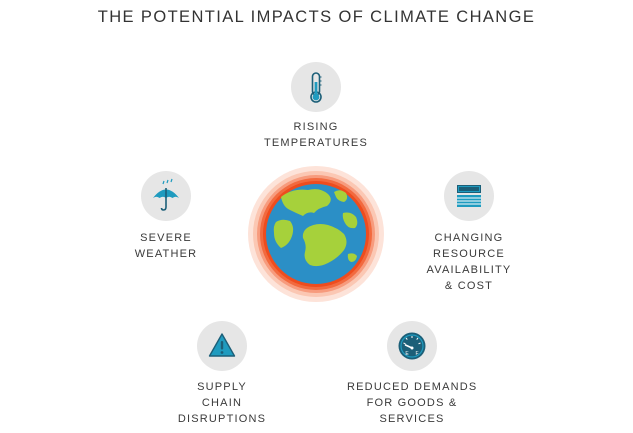 The image size is (633, 433). Describe the element at coordinates (166, 238) in the screenshot. I see `severe-weather-line-1: SEVERE` at that location.